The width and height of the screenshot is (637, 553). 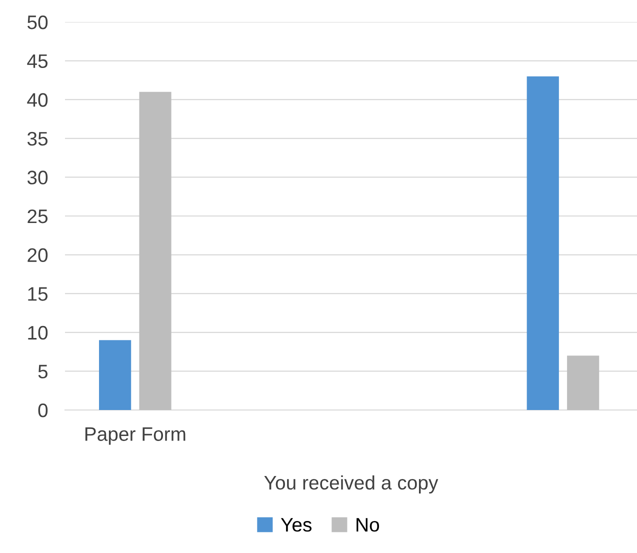 What do you see at coordinates (38, 255) in the screenshot?
I see `y-tick-label: 20` at bounding box center [38, 255].